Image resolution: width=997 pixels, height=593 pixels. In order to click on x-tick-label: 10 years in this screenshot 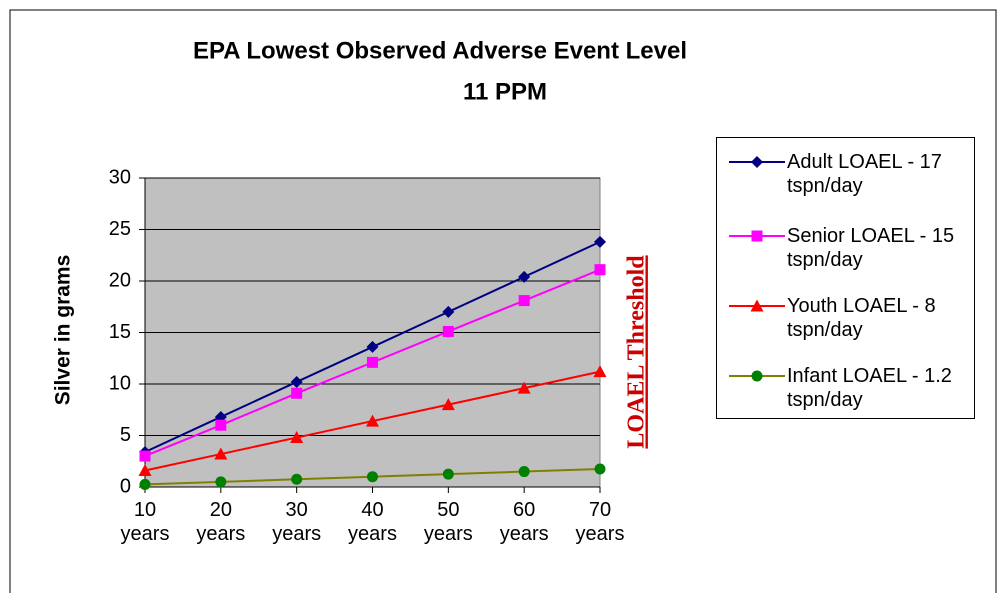, I will do `click(145, 522)`.